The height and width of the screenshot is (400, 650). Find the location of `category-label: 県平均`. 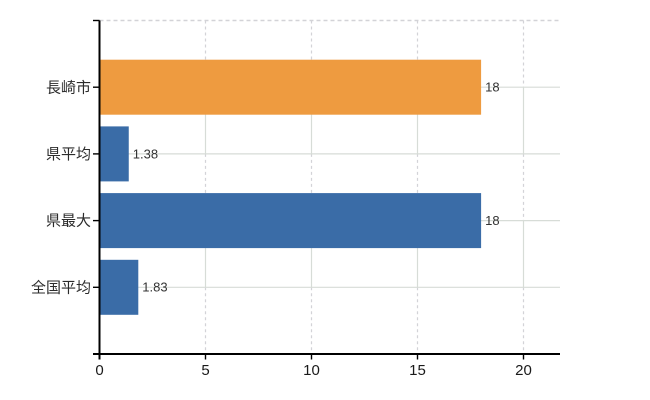

category-label: 県平均 is located at coordinates (68, 154).